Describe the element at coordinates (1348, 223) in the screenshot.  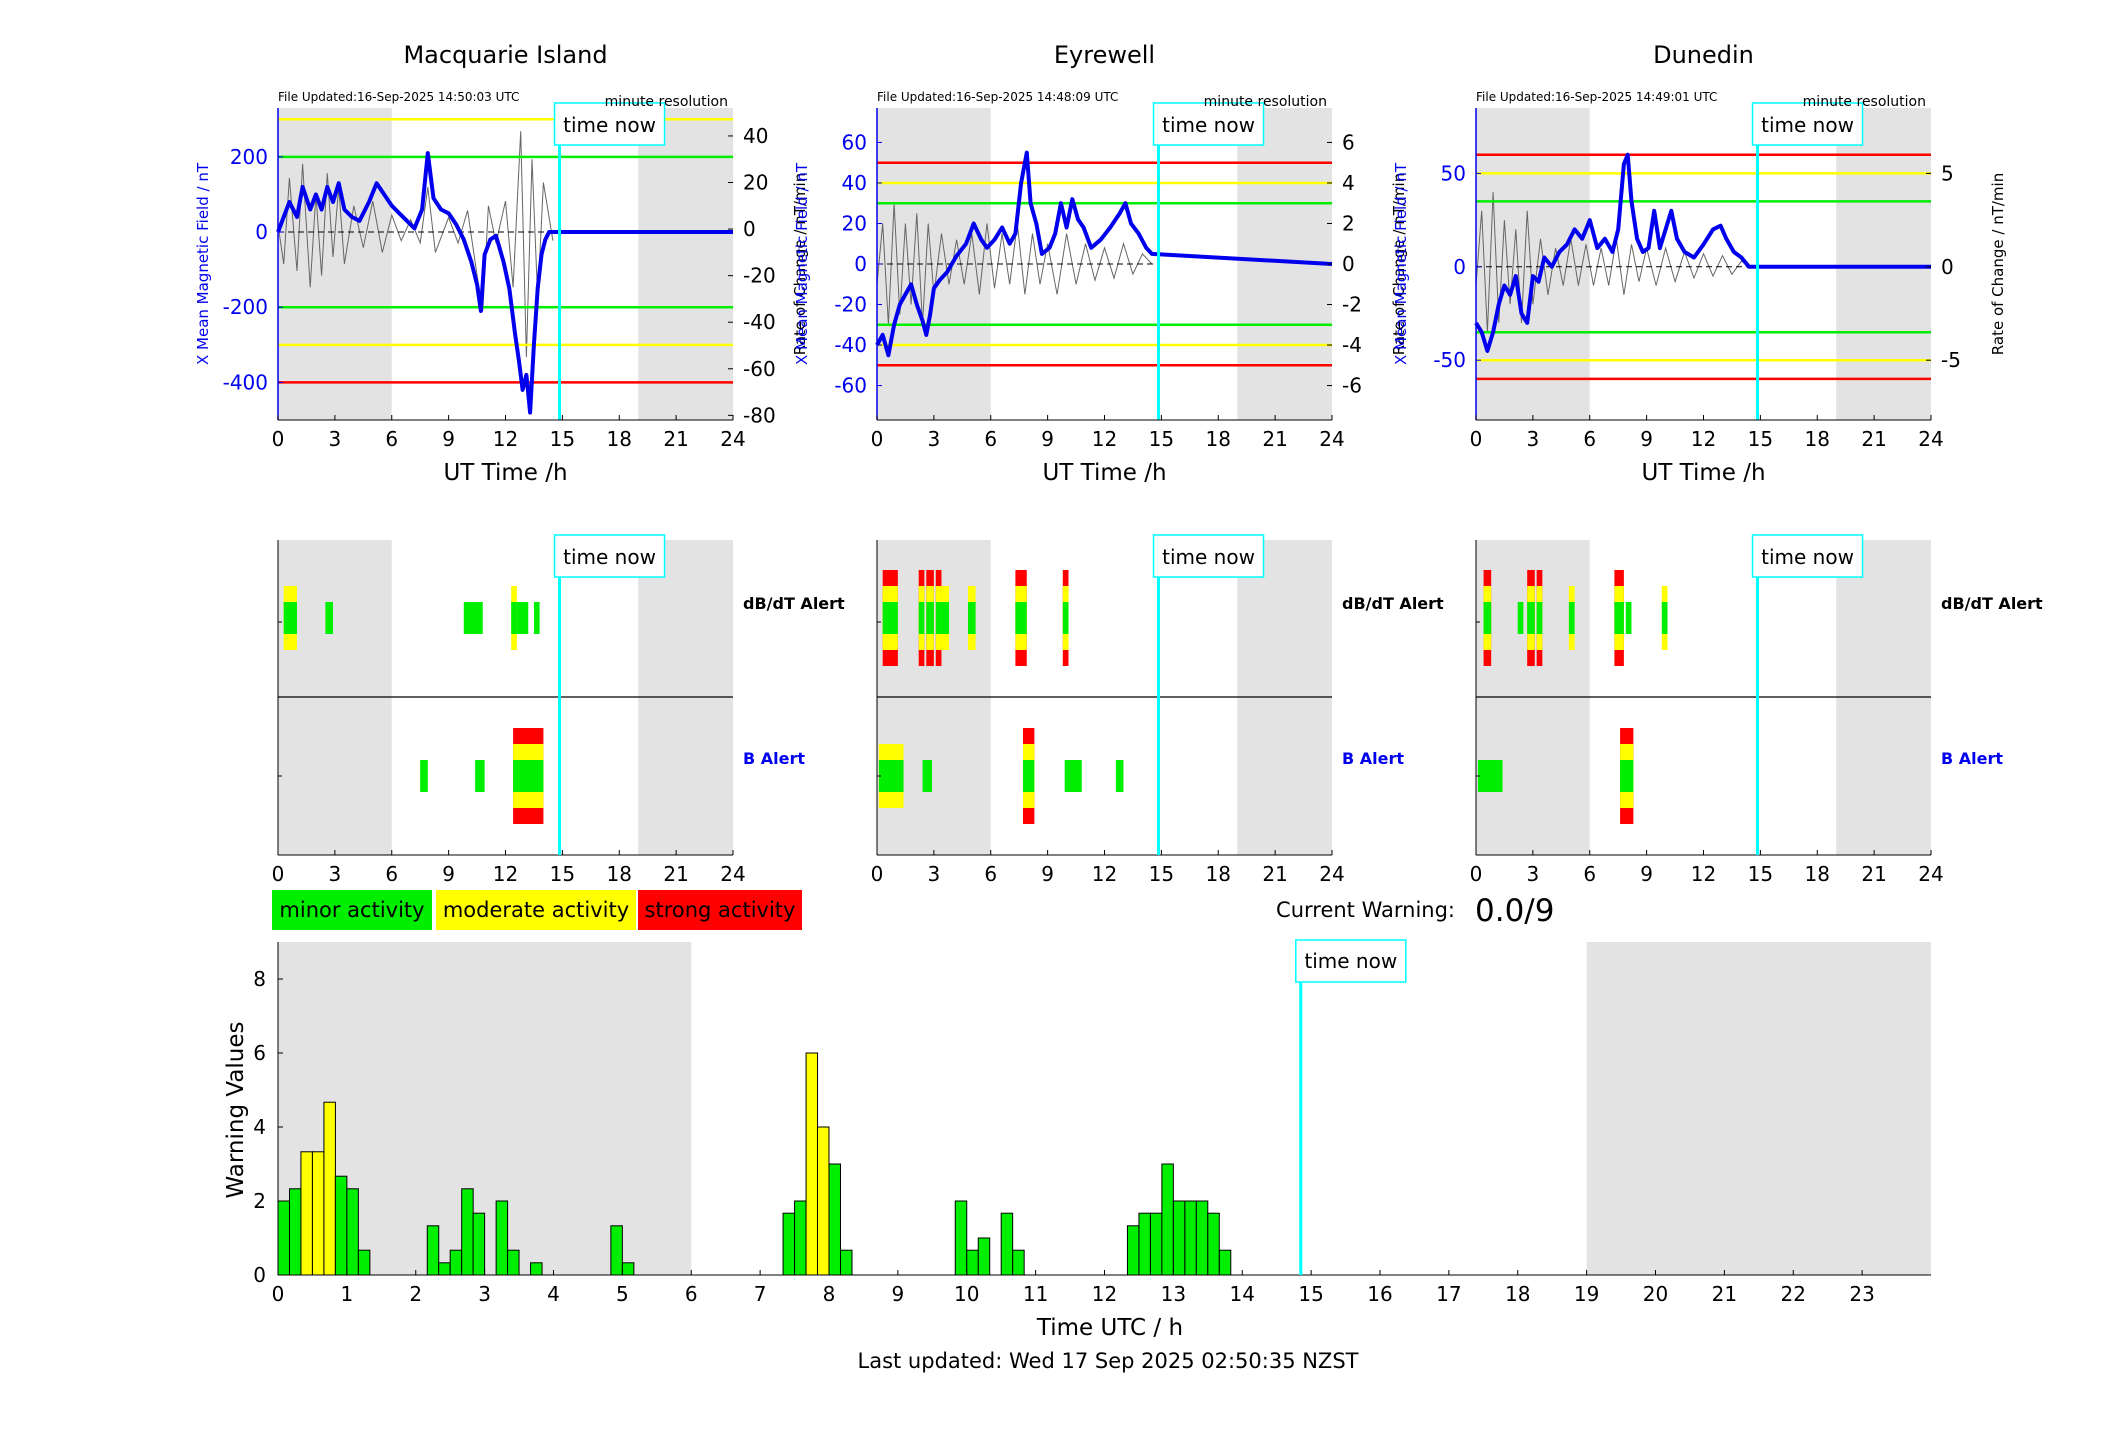
I see `right-y-tick-label: 2` at that location.